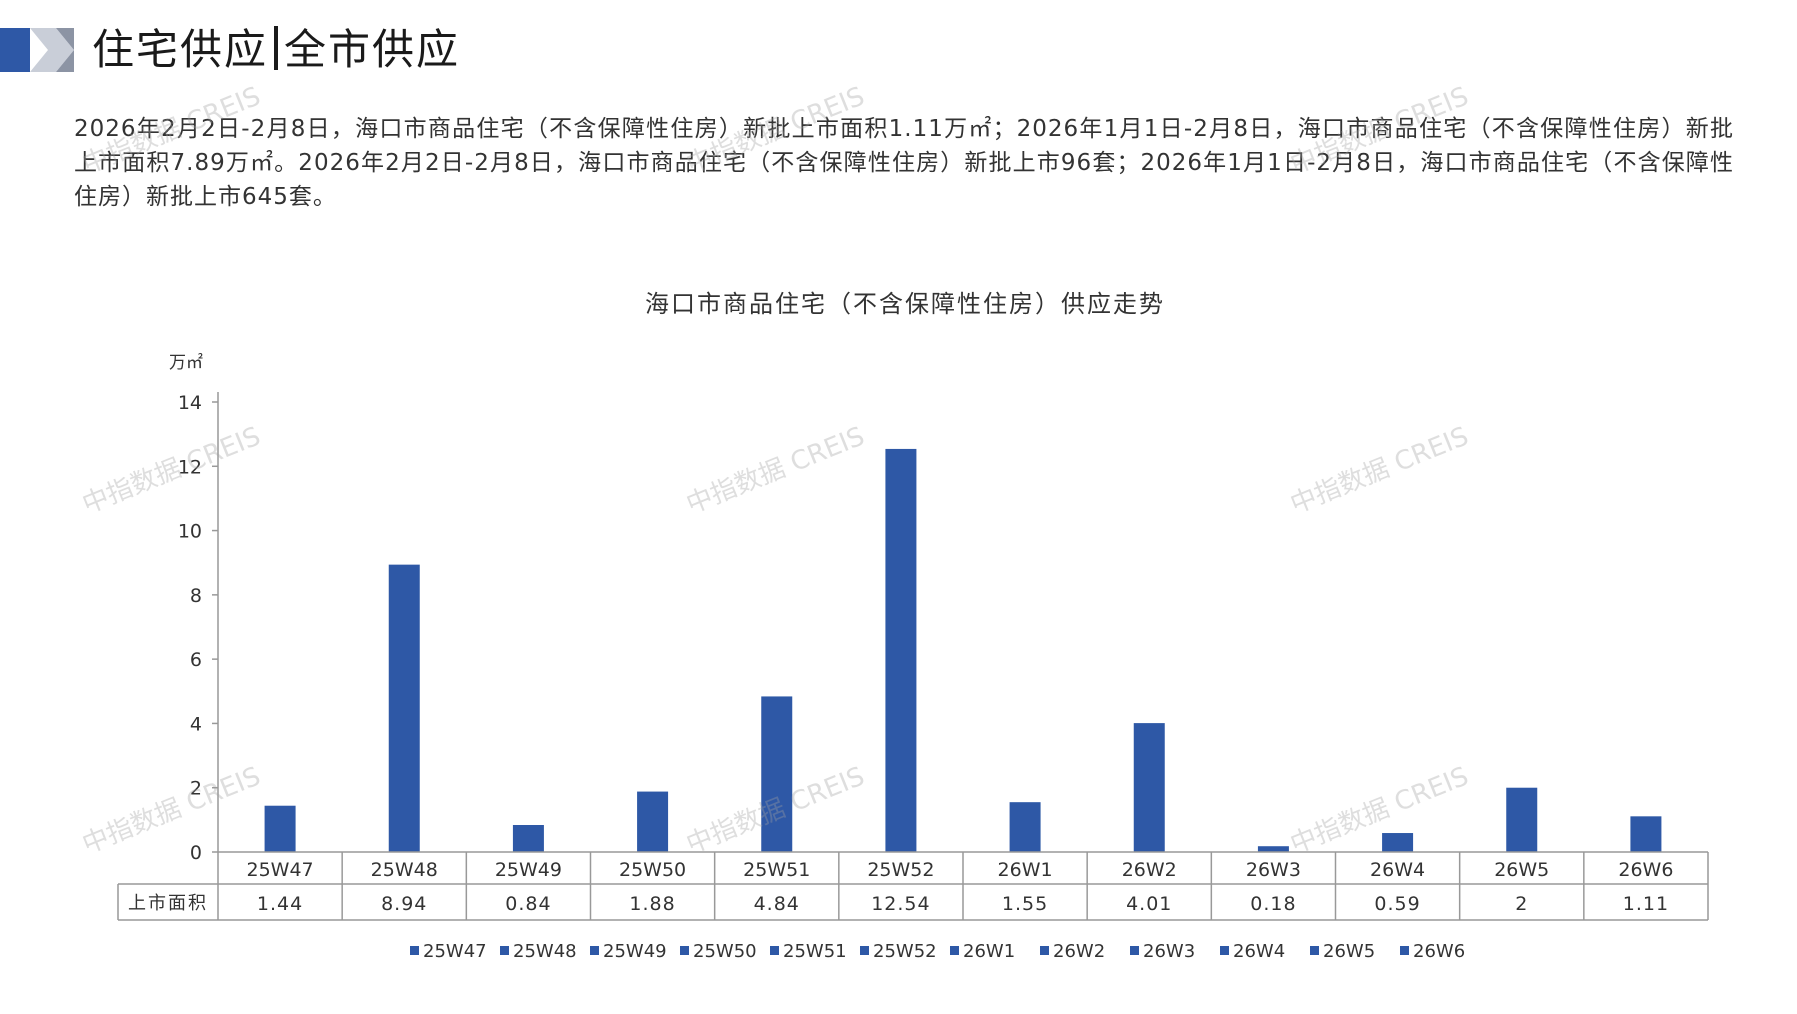 Image resolution: width=1797 pixels, height=1014 pixels. What do you see at coordinates (653, 821) in the screenshot?
I see `bar-25W50` at bounding box center [653, 821].